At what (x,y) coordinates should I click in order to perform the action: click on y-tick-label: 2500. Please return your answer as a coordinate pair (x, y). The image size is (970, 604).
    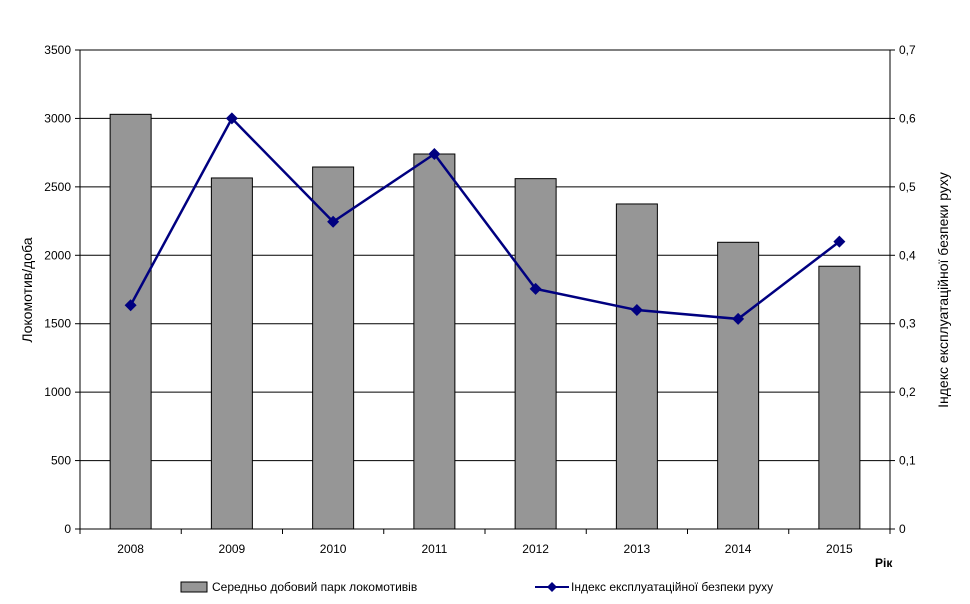
    Looking at the image, I should click on (57, 187).